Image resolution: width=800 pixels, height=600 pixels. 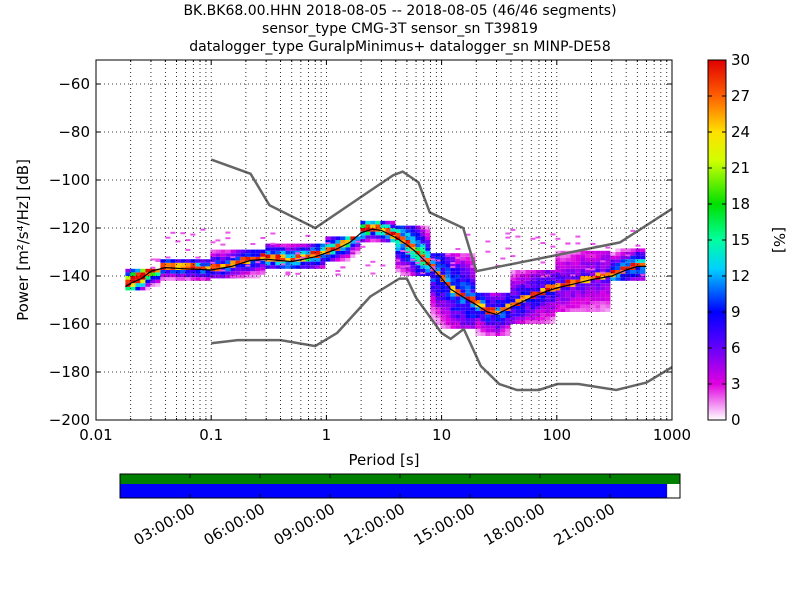 What do you see at coordinates (736, 312) in the screenshot?
I see `colorbar-tick-label: 9` at bounding box center [736, 312].